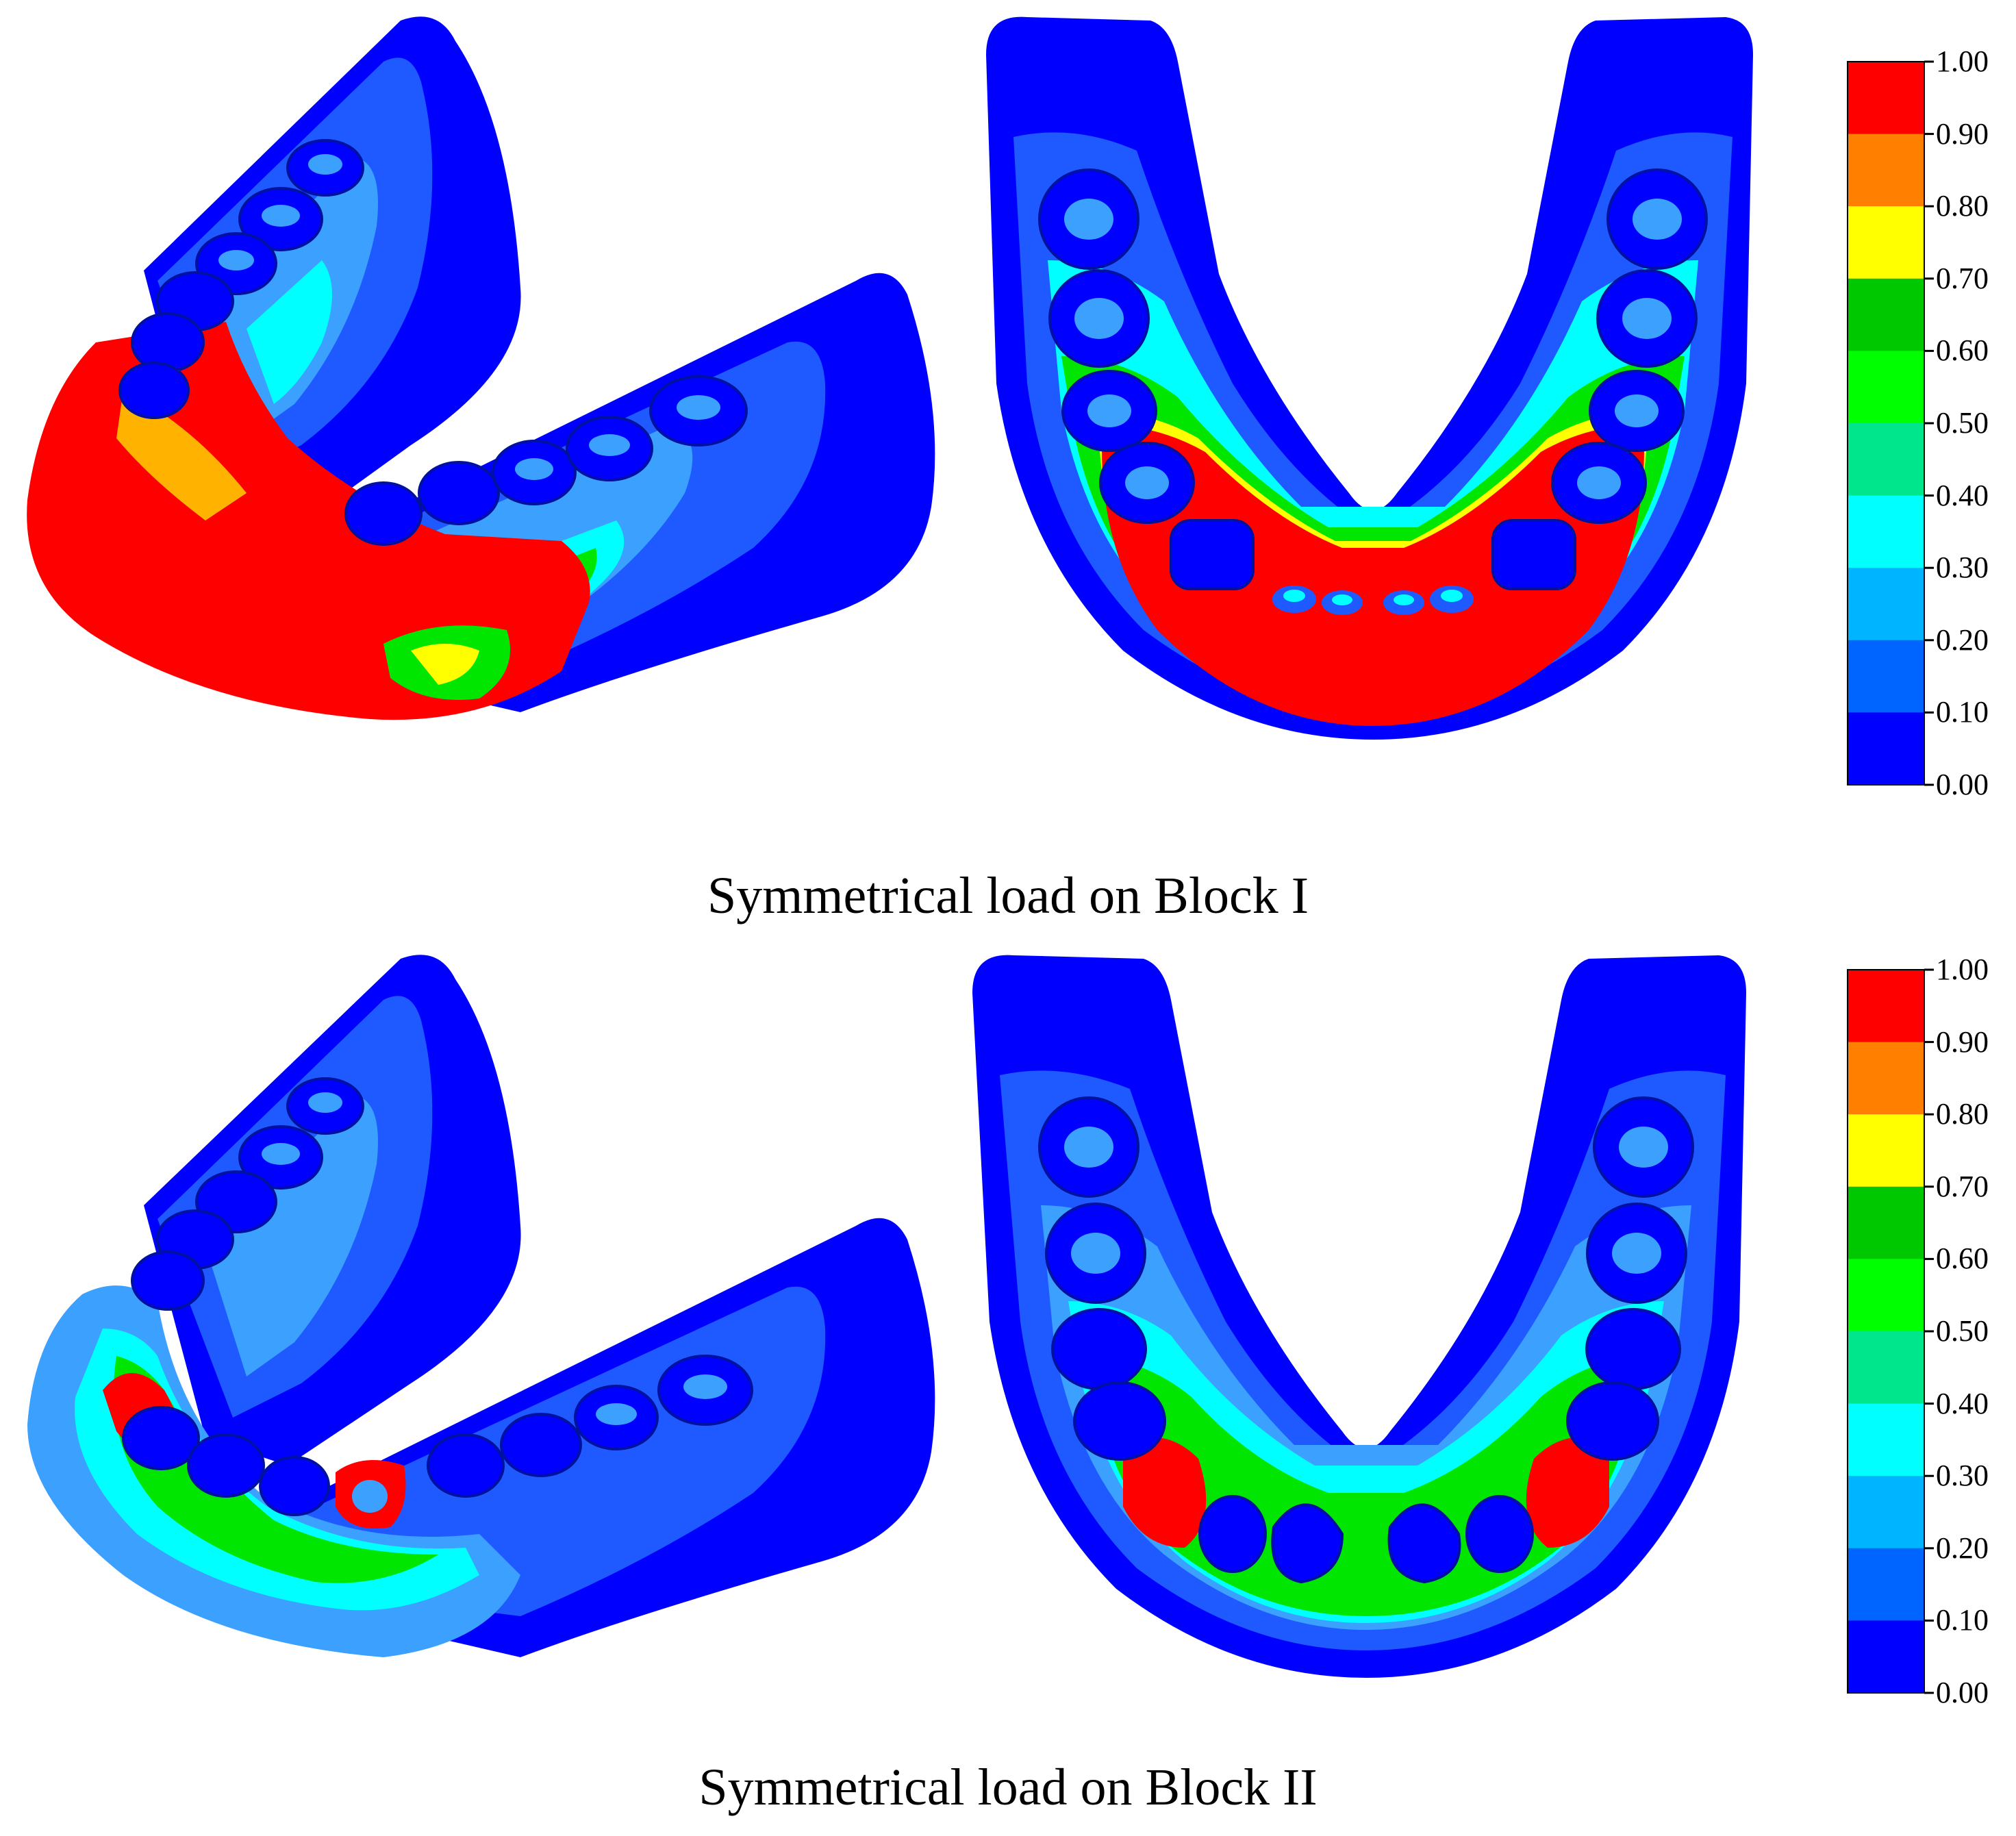 This screenshot has height=1836, width=2016. Describe the element at coordinates (1008, 1787) in the screenshot. I see `caption-block-2: Symmetrical load on Block II` at that location.